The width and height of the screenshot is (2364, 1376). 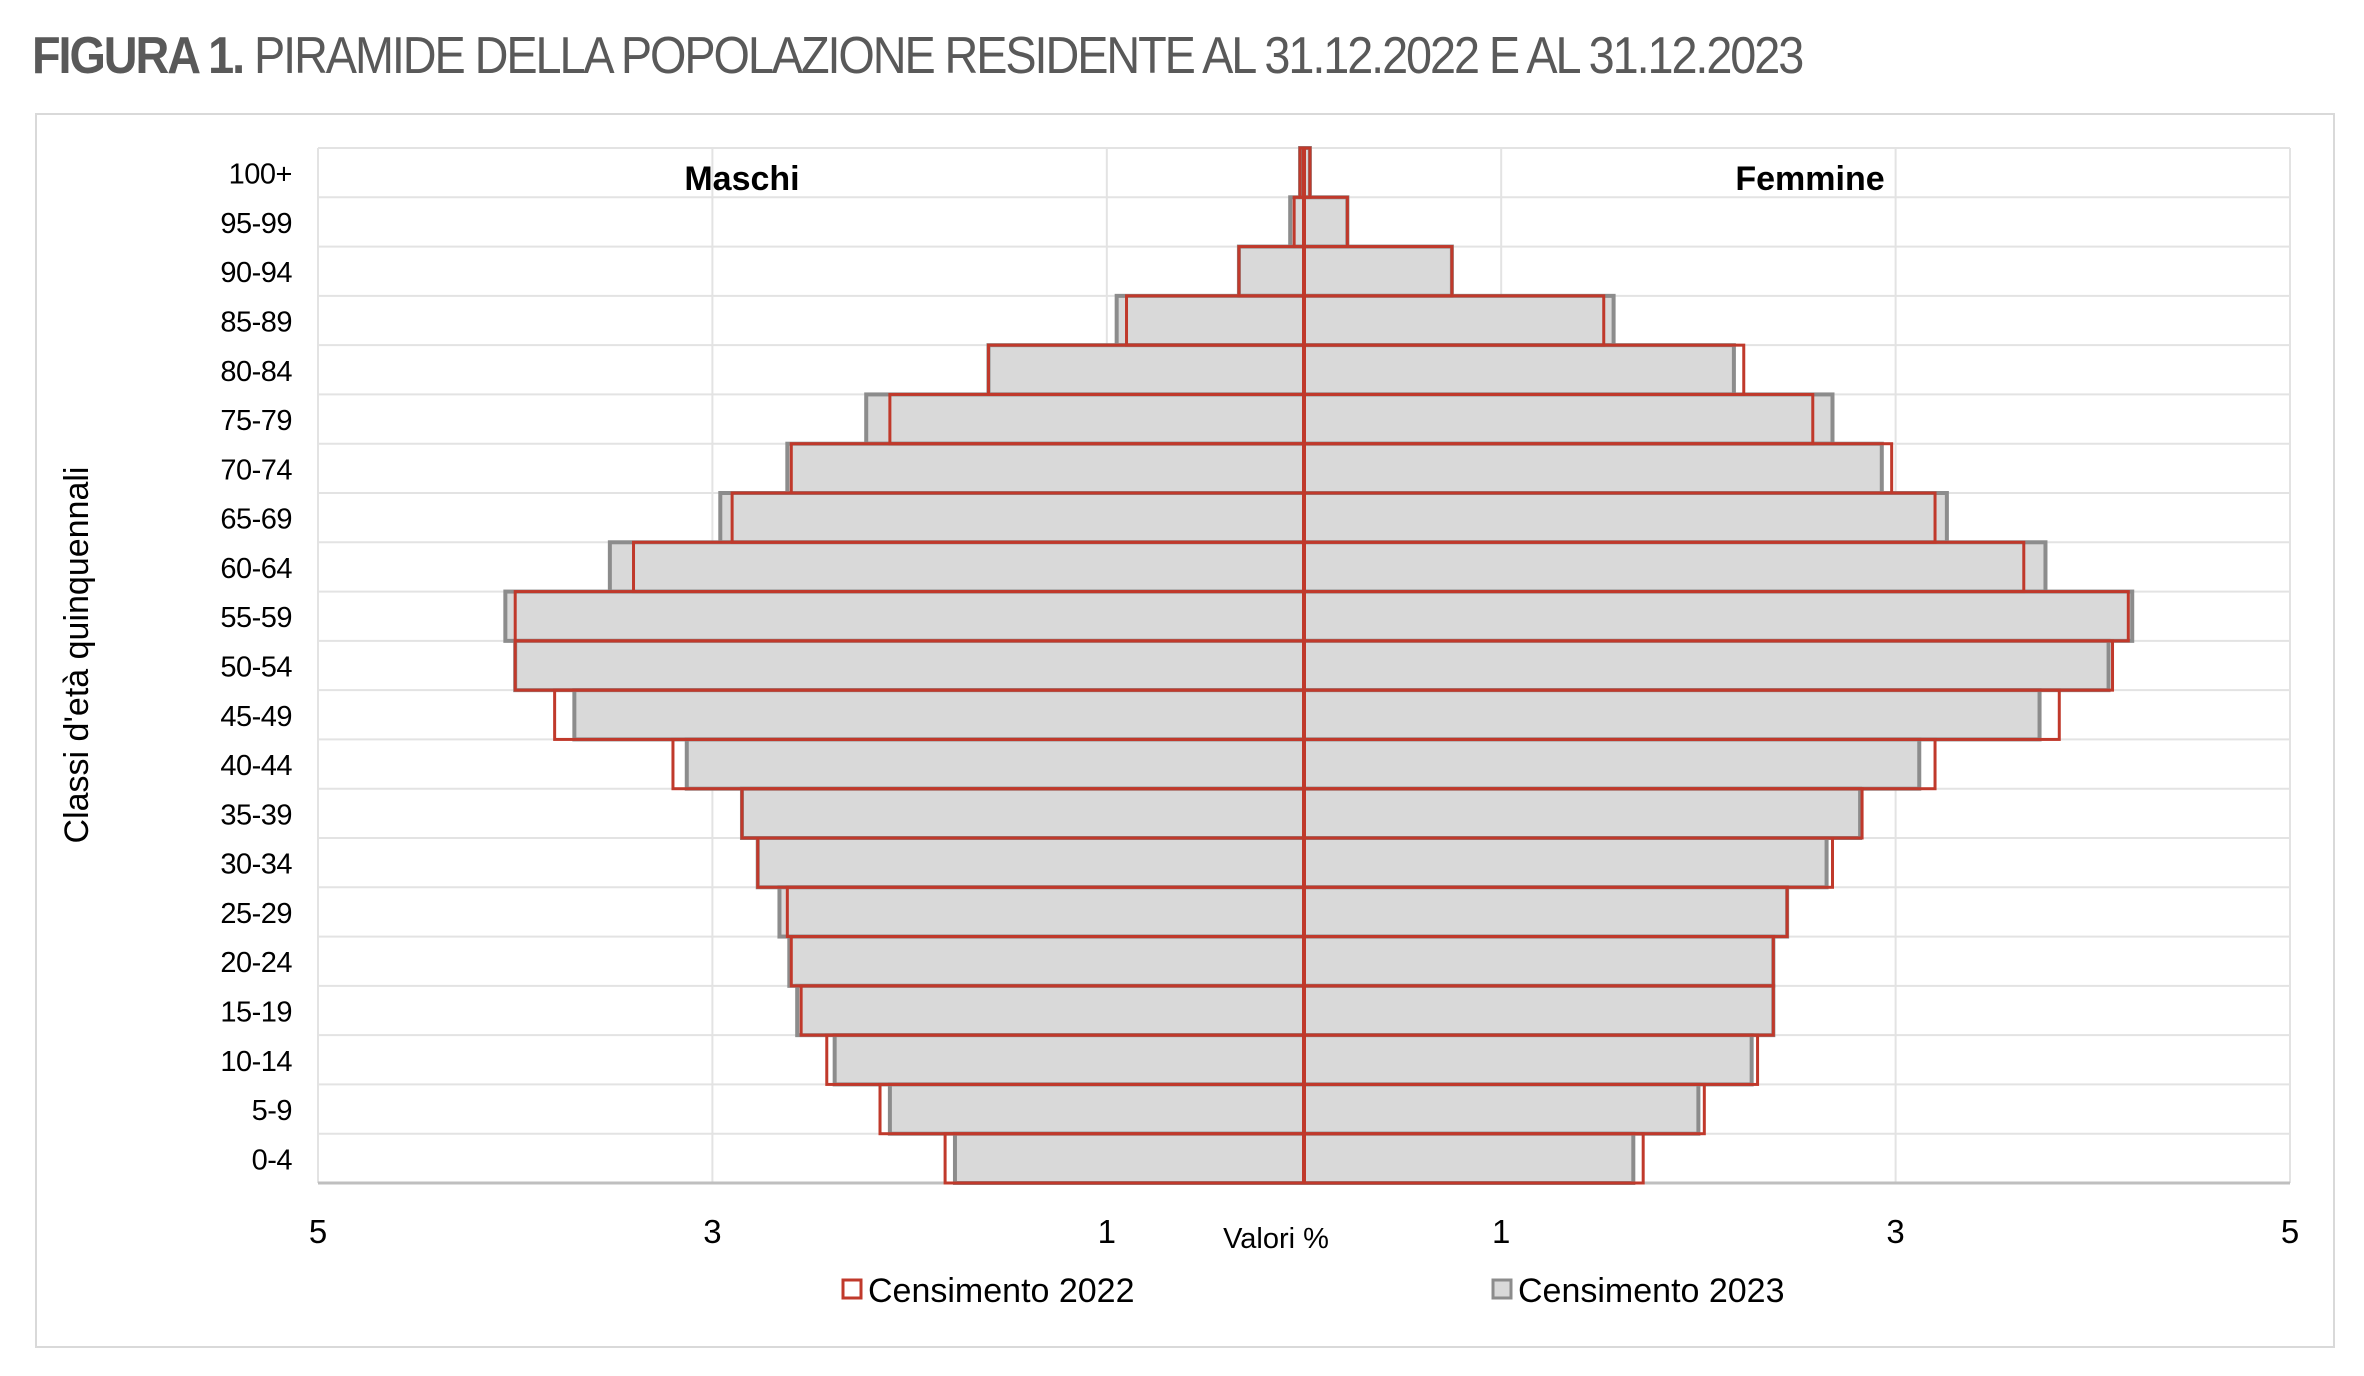 I want to click on y-tick-label: 25-29, so click(x=256, y=914).